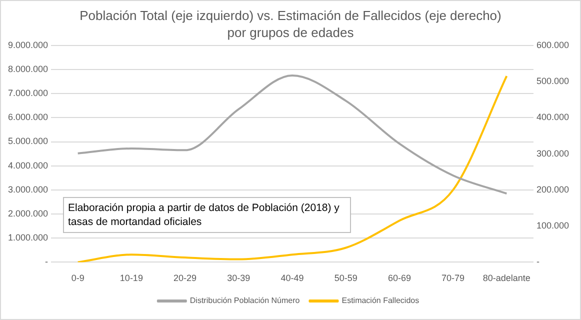 Image resolution: width=581 pixels, height=320 pixels. Describe the element at coordinates (399, 278) in the screenshot. I see `x-tick-label: 60-69` at that location.